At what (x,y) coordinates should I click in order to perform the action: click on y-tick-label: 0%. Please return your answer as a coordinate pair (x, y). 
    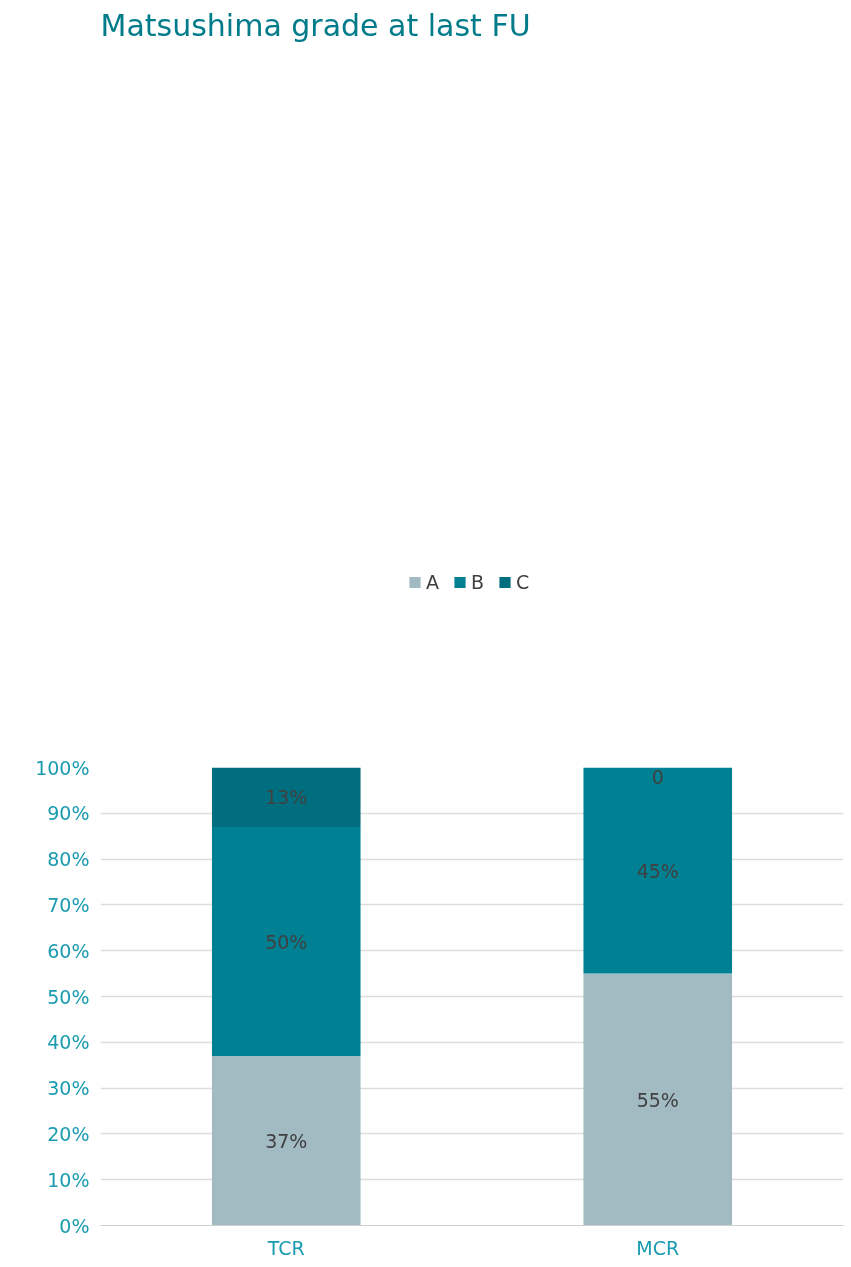
    Looking at the image, I should click on (74, 1225).